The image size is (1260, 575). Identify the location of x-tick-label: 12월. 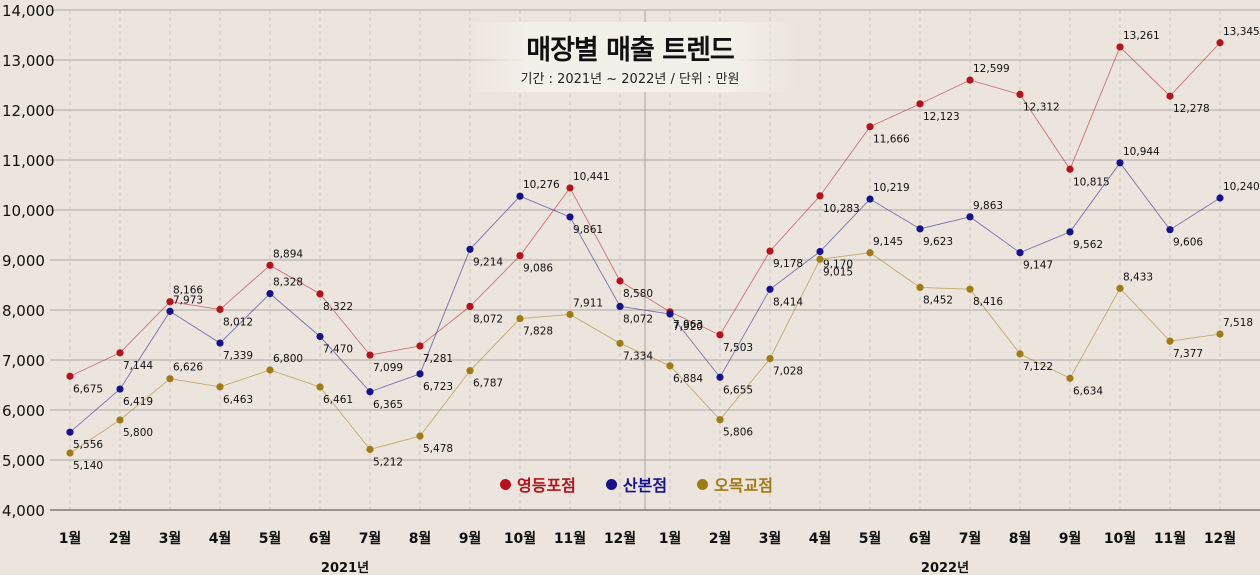
(620, 538).